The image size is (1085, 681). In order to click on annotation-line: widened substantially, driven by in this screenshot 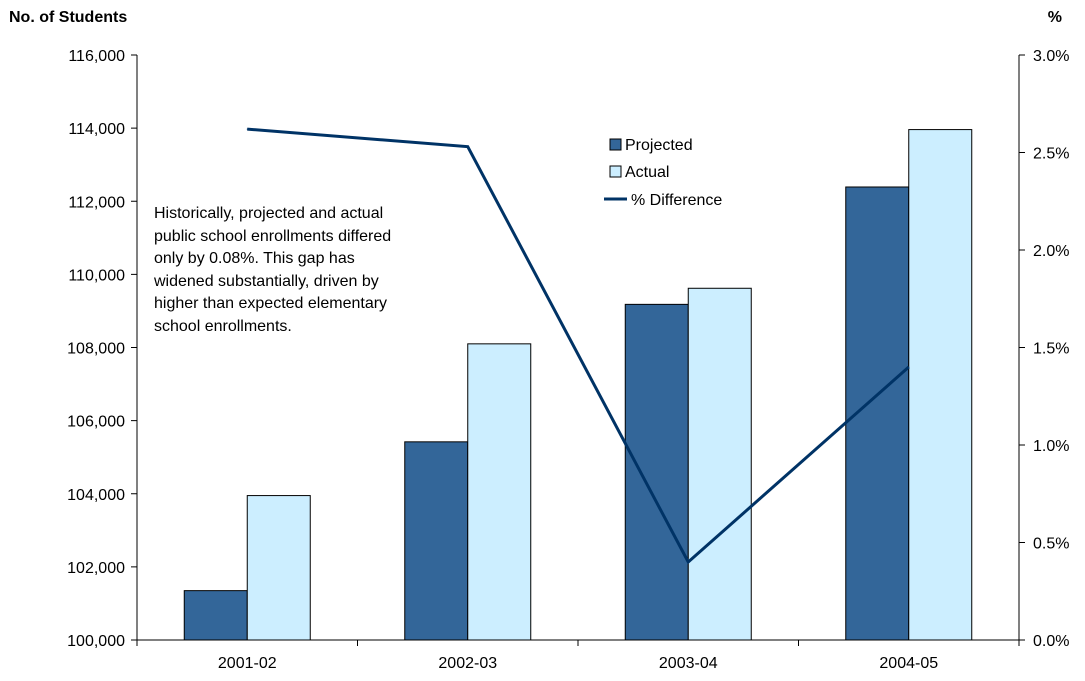, I will do `click(266, 281)`.